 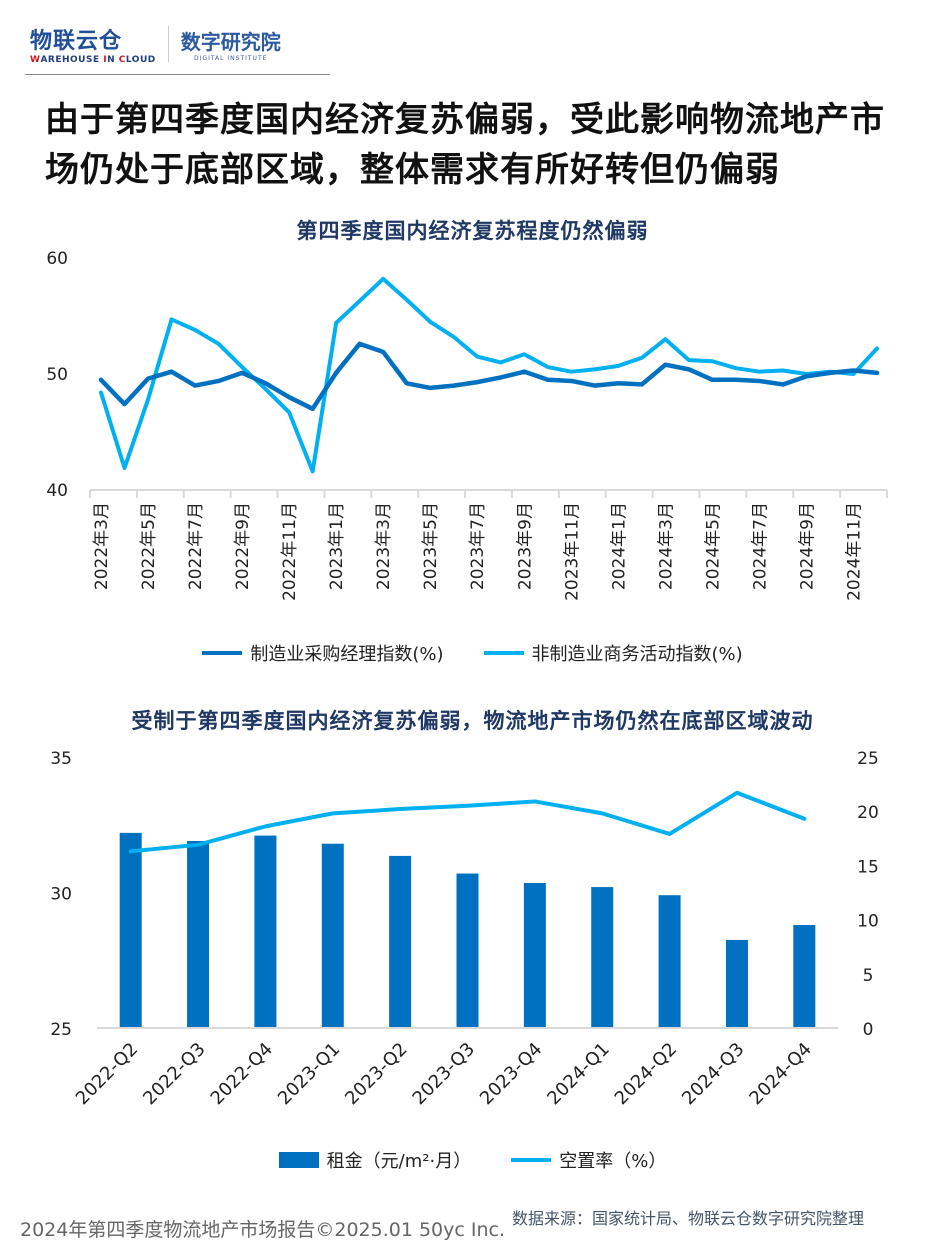 What do you see at coordinates (854, 551) in the screenshot?
I see `x-tick-label: 2024年11月` at bounding box center [854, 551].